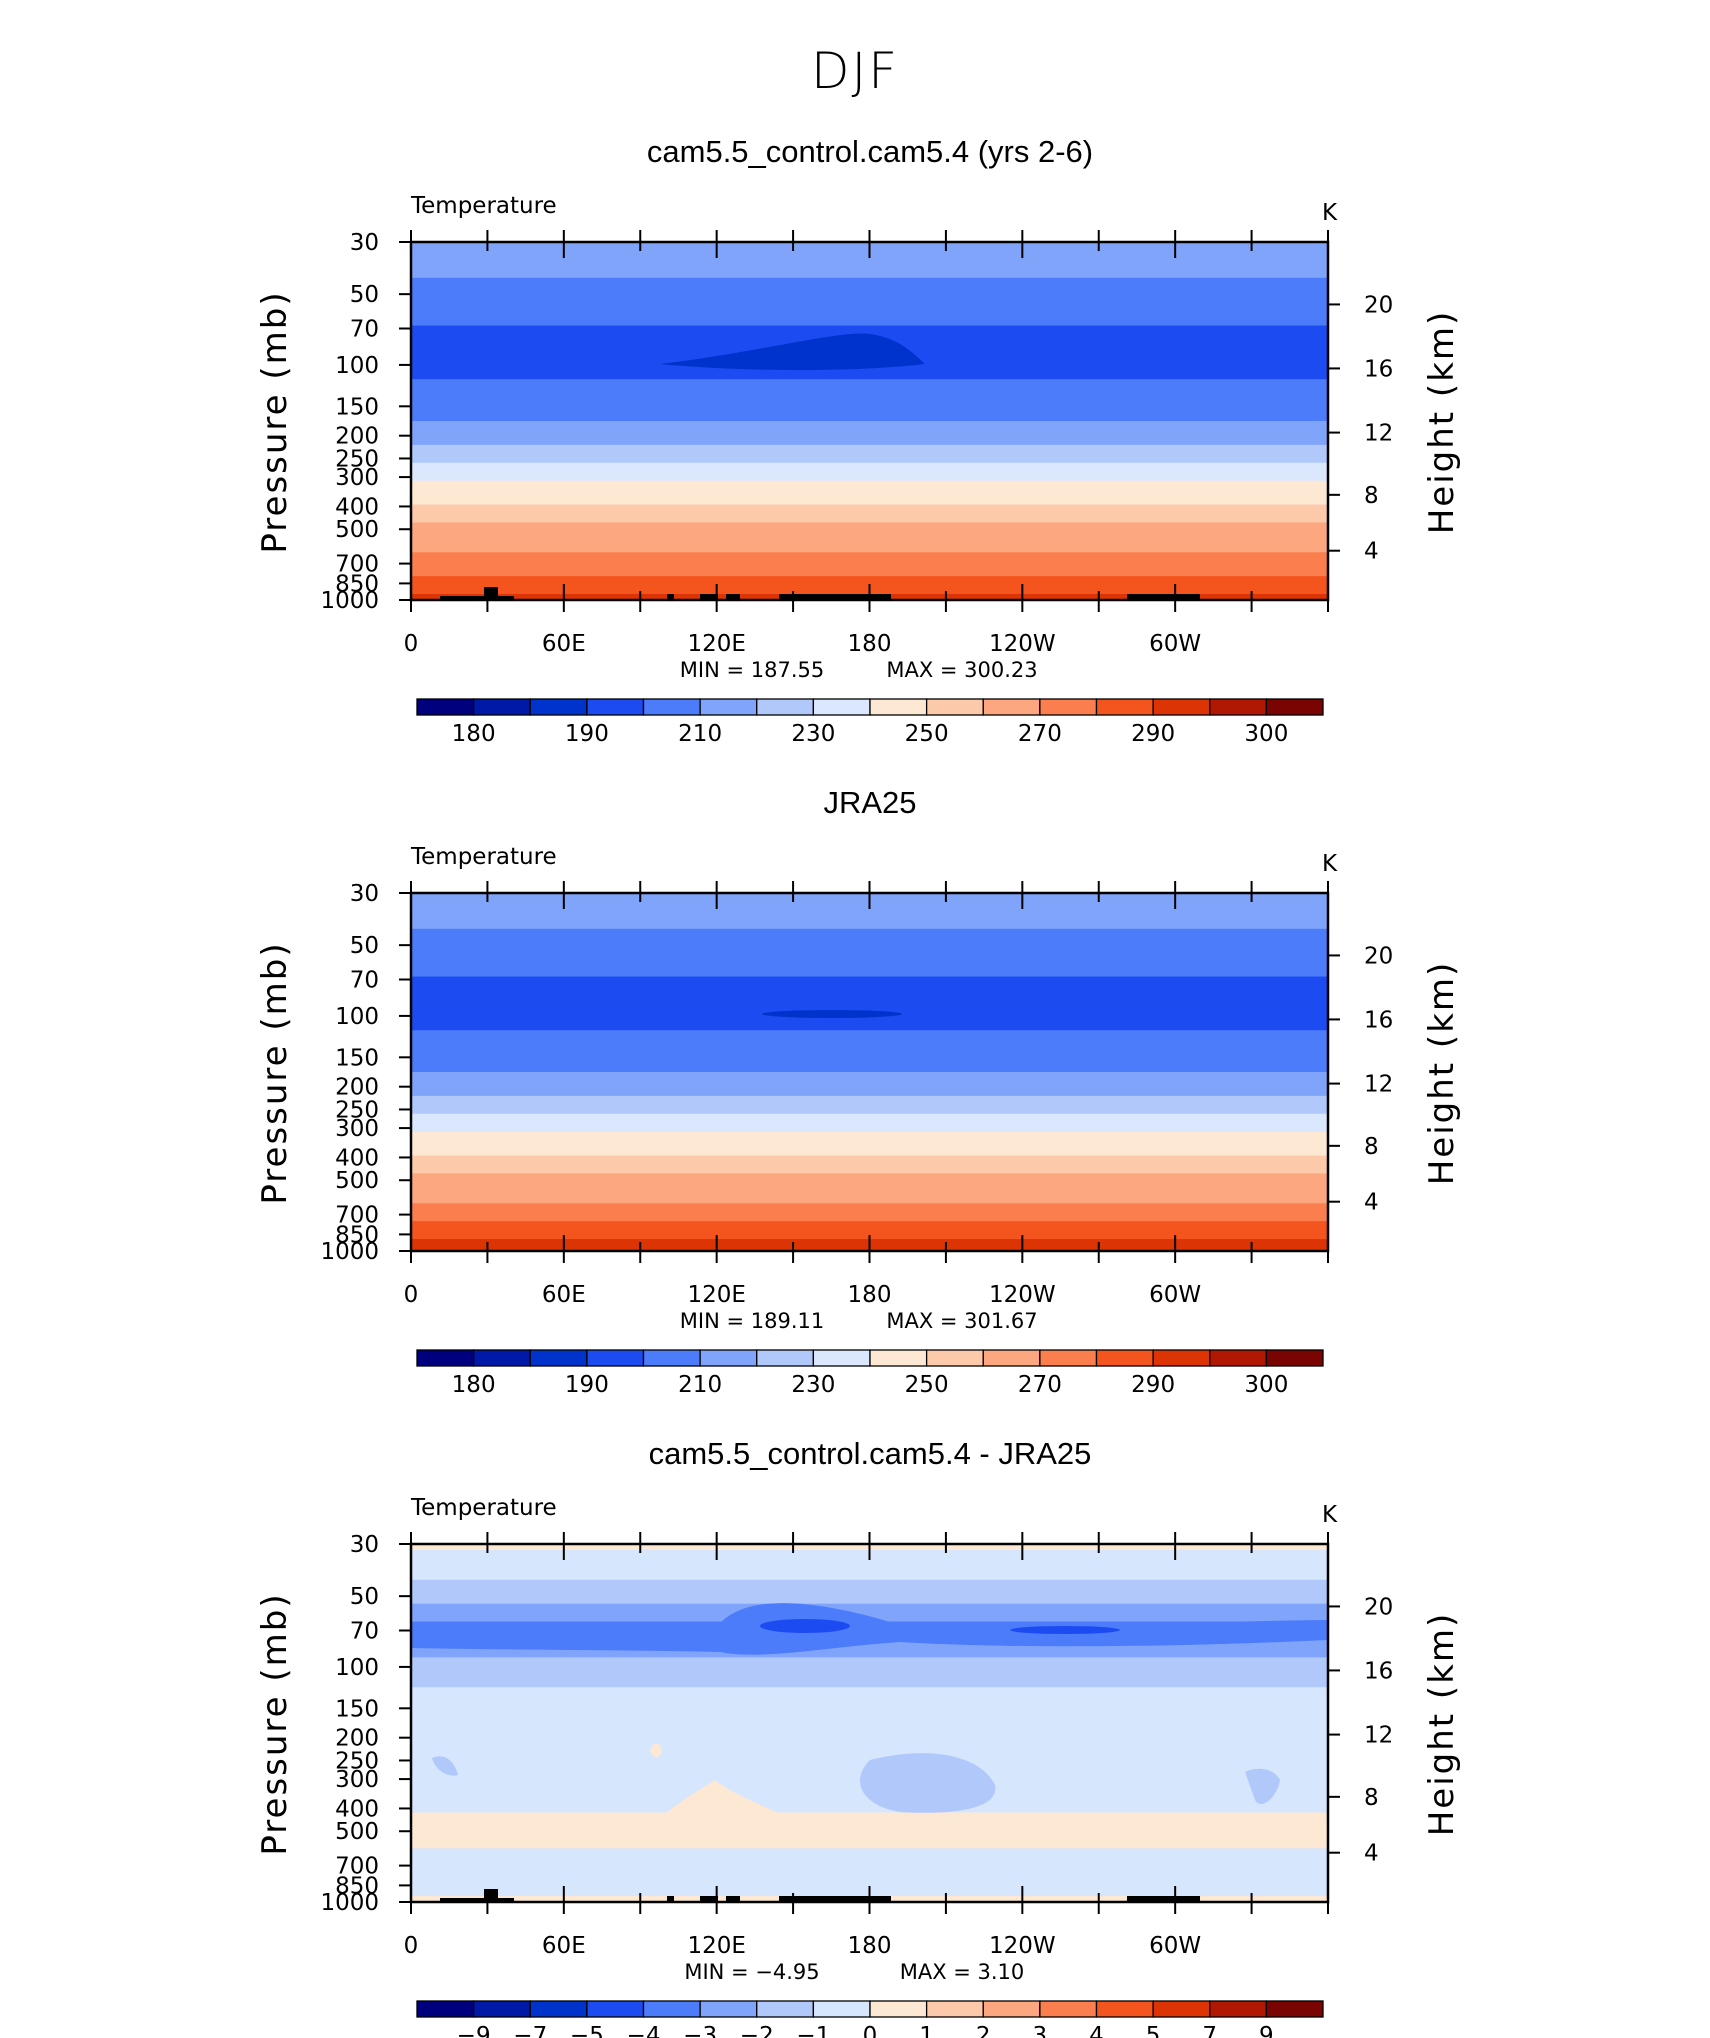 The height and width of the screenshot is (2038, 1710). What do you see at coordinates (1153, 1385) in the screenshot?
I see `colorbar-label: 290` at bounding box center [1153, 1385].